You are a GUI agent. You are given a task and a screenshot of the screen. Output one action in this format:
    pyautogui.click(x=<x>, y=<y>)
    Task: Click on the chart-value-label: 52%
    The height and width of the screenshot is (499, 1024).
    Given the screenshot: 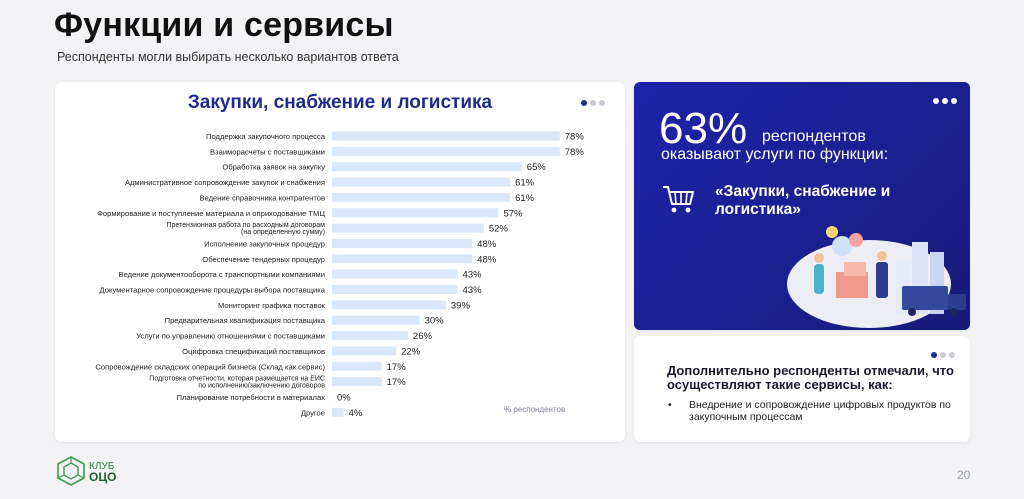 What is the action you would take?
    pyautogui.click(x=499, y=229)
    